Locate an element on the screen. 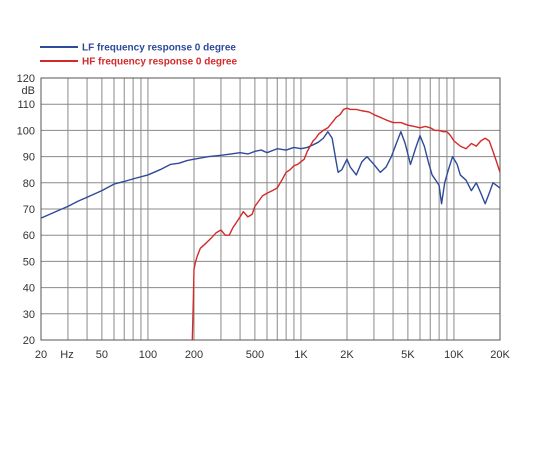 Image resolution: width=550 pixels, height=450 pixels. x-tick-label: 2K is located at coordinates (347, 355).